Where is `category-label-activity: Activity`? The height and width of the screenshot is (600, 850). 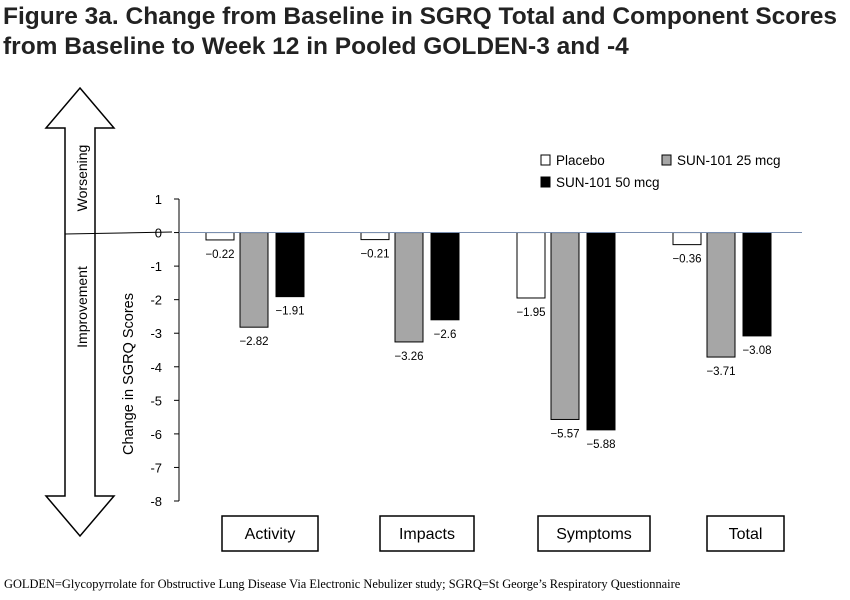 category-label-activity: Activity is located at coordinates (270, 534).